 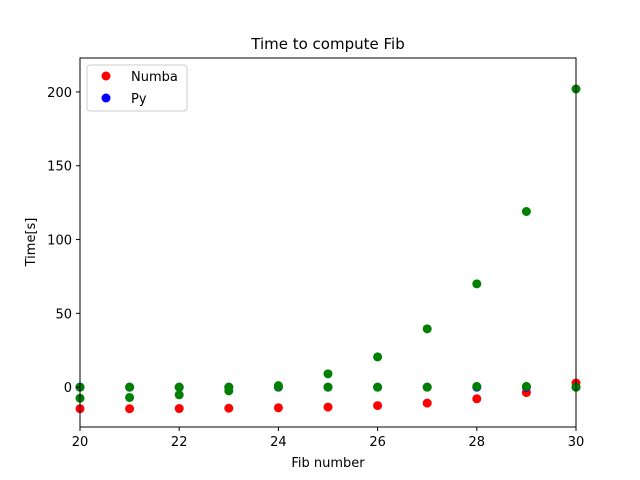 I want to click on y-tick-label: 0, so click(x=68, y=388).